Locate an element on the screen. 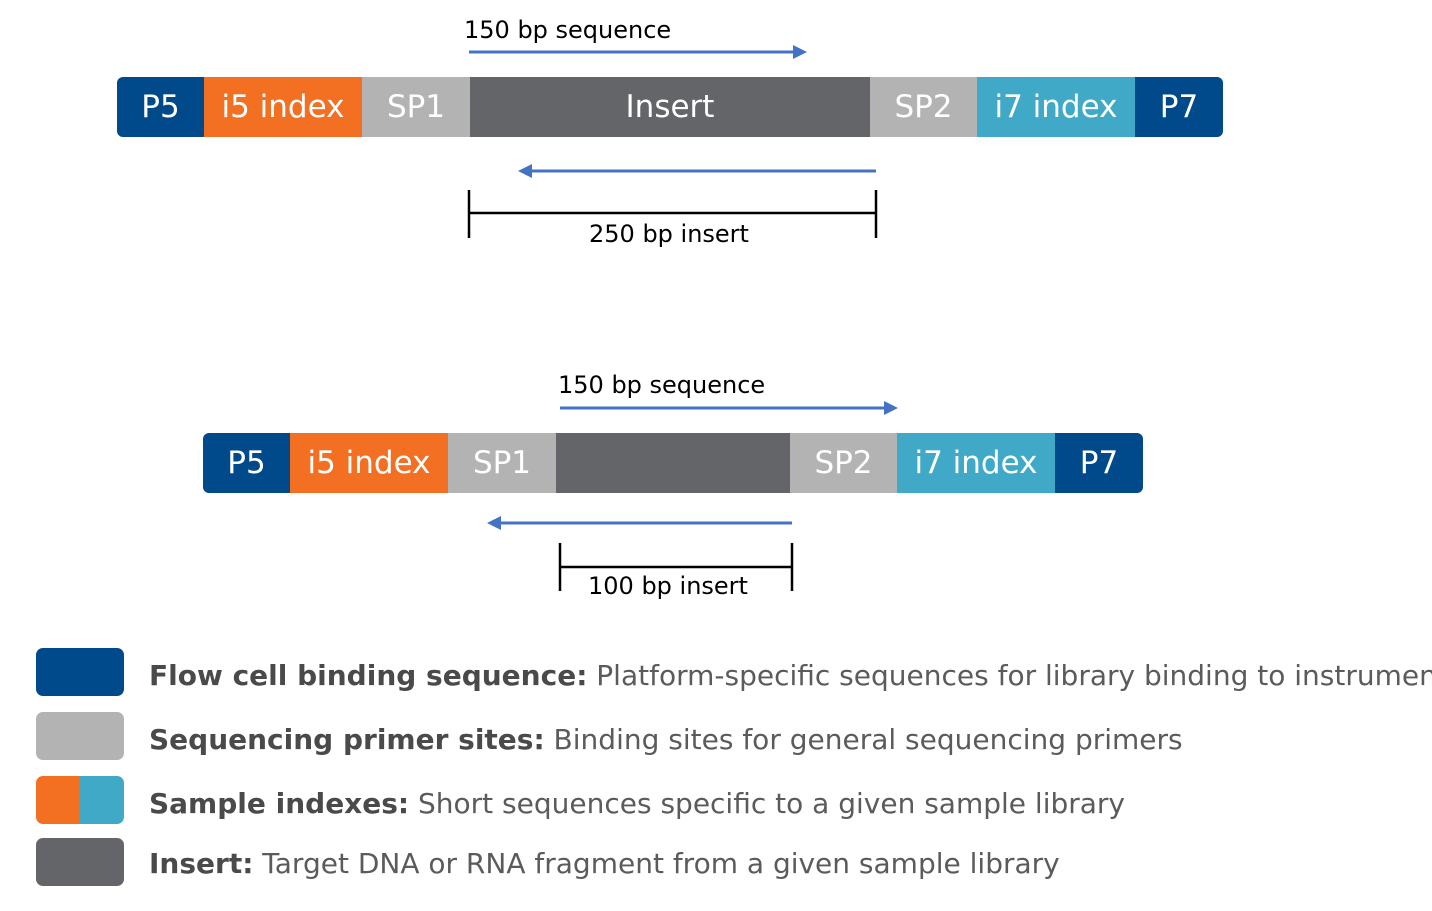  legend-term: Flow cell binding sequence: is located at coordinates (368, 675).